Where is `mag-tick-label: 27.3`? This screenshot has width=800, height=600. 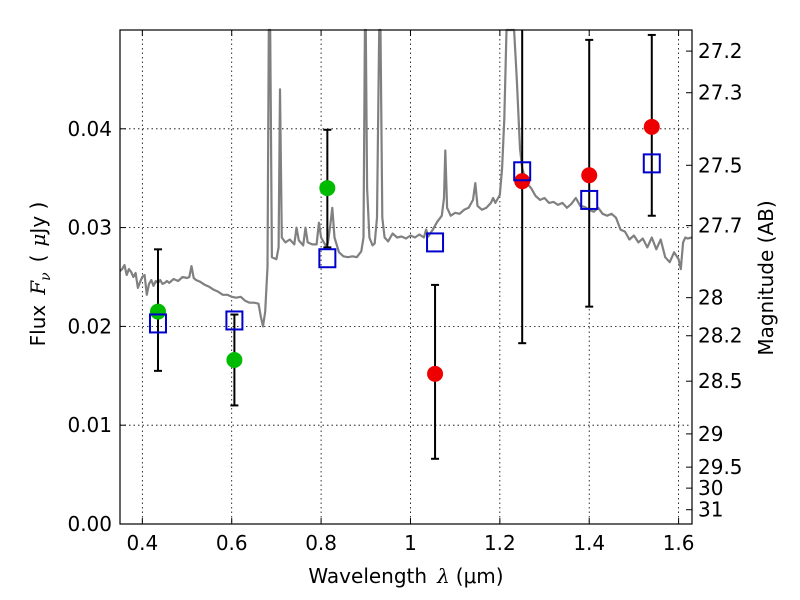
mag-tick-label: 27.3 is located at coordinates (720, 93).